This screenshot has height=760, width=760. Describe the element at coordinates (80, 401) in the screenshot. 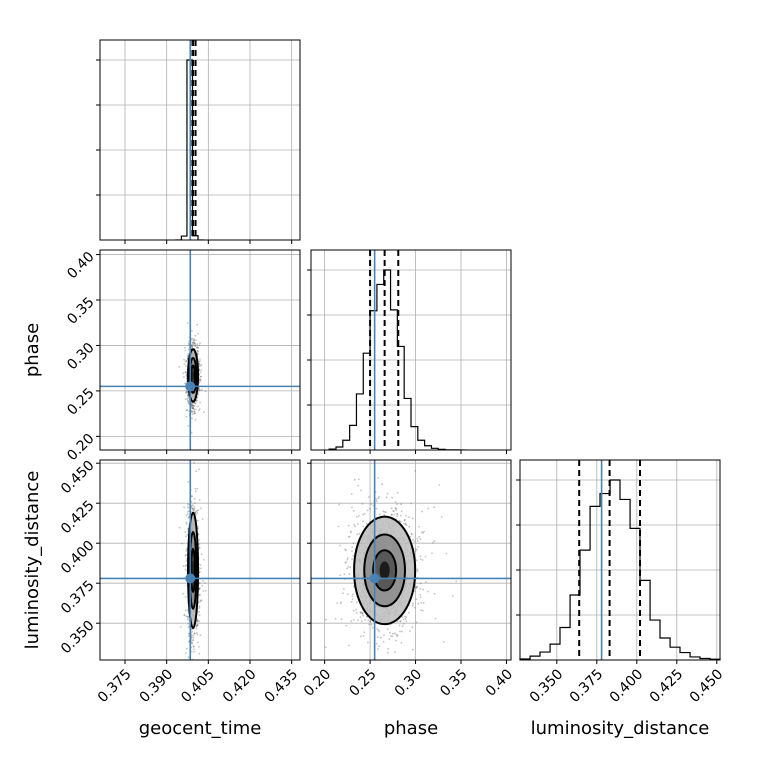

I see `y-tick-label: 0.25` at that location.